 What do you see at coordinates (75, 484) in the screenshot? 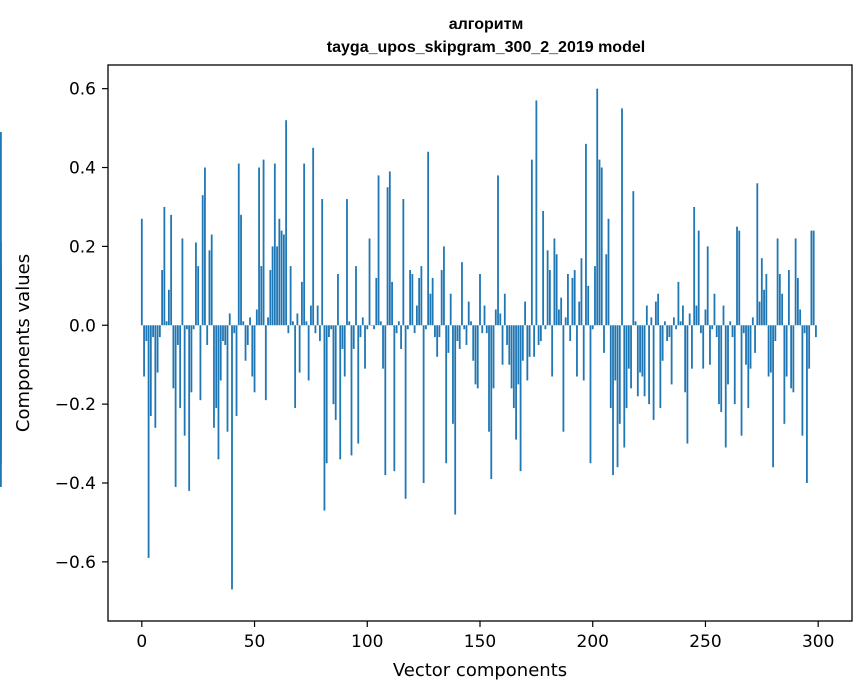
I see `y-tick-label: −0.4` at bounding box center [75, 484].